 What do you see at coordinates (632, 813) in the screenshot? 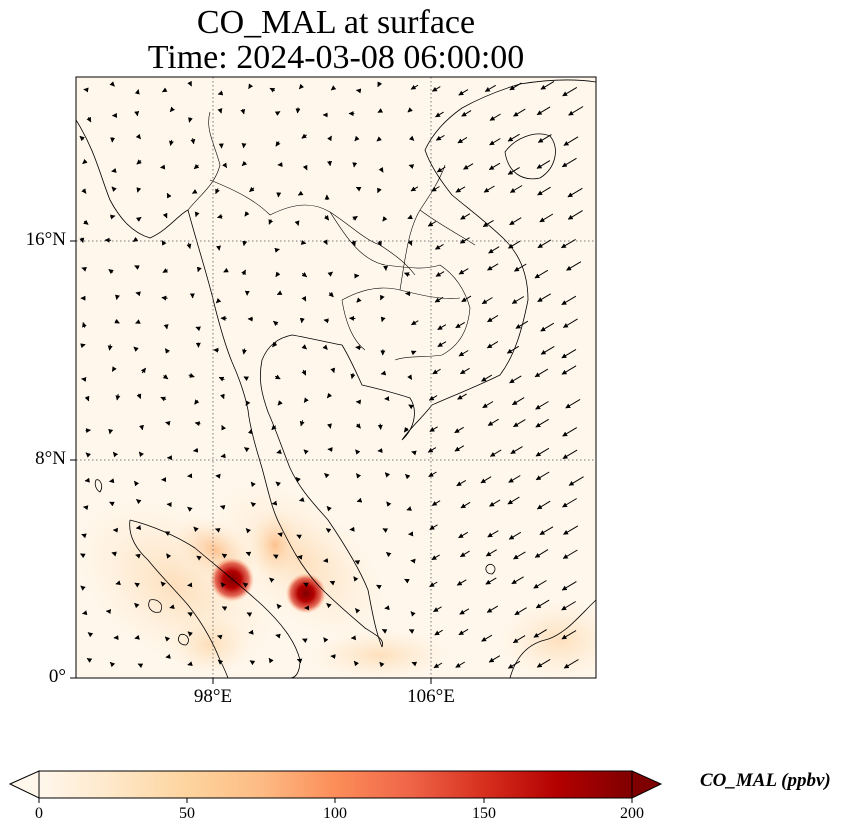
I see `colorbar-tick-label: 200` at bounding box center [632, 813].